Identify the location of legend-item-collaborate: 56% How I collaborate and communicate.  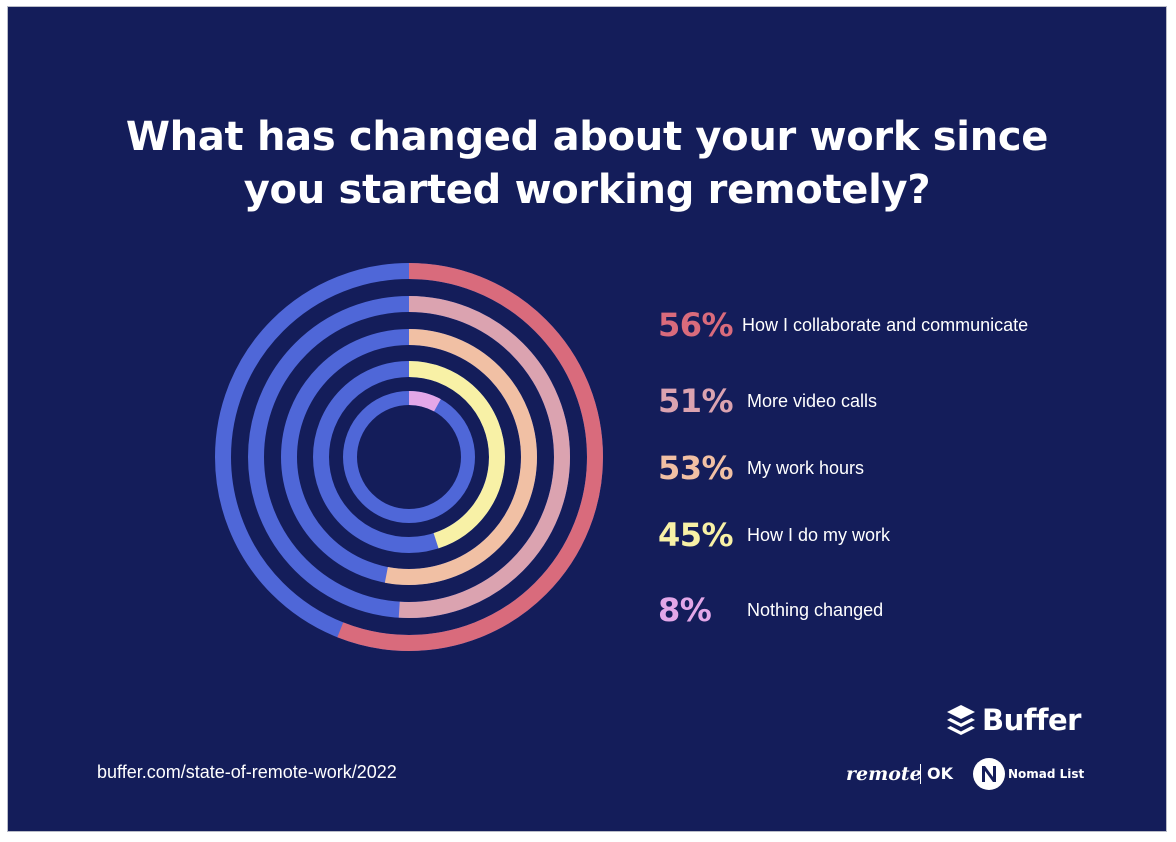
(898, 325).